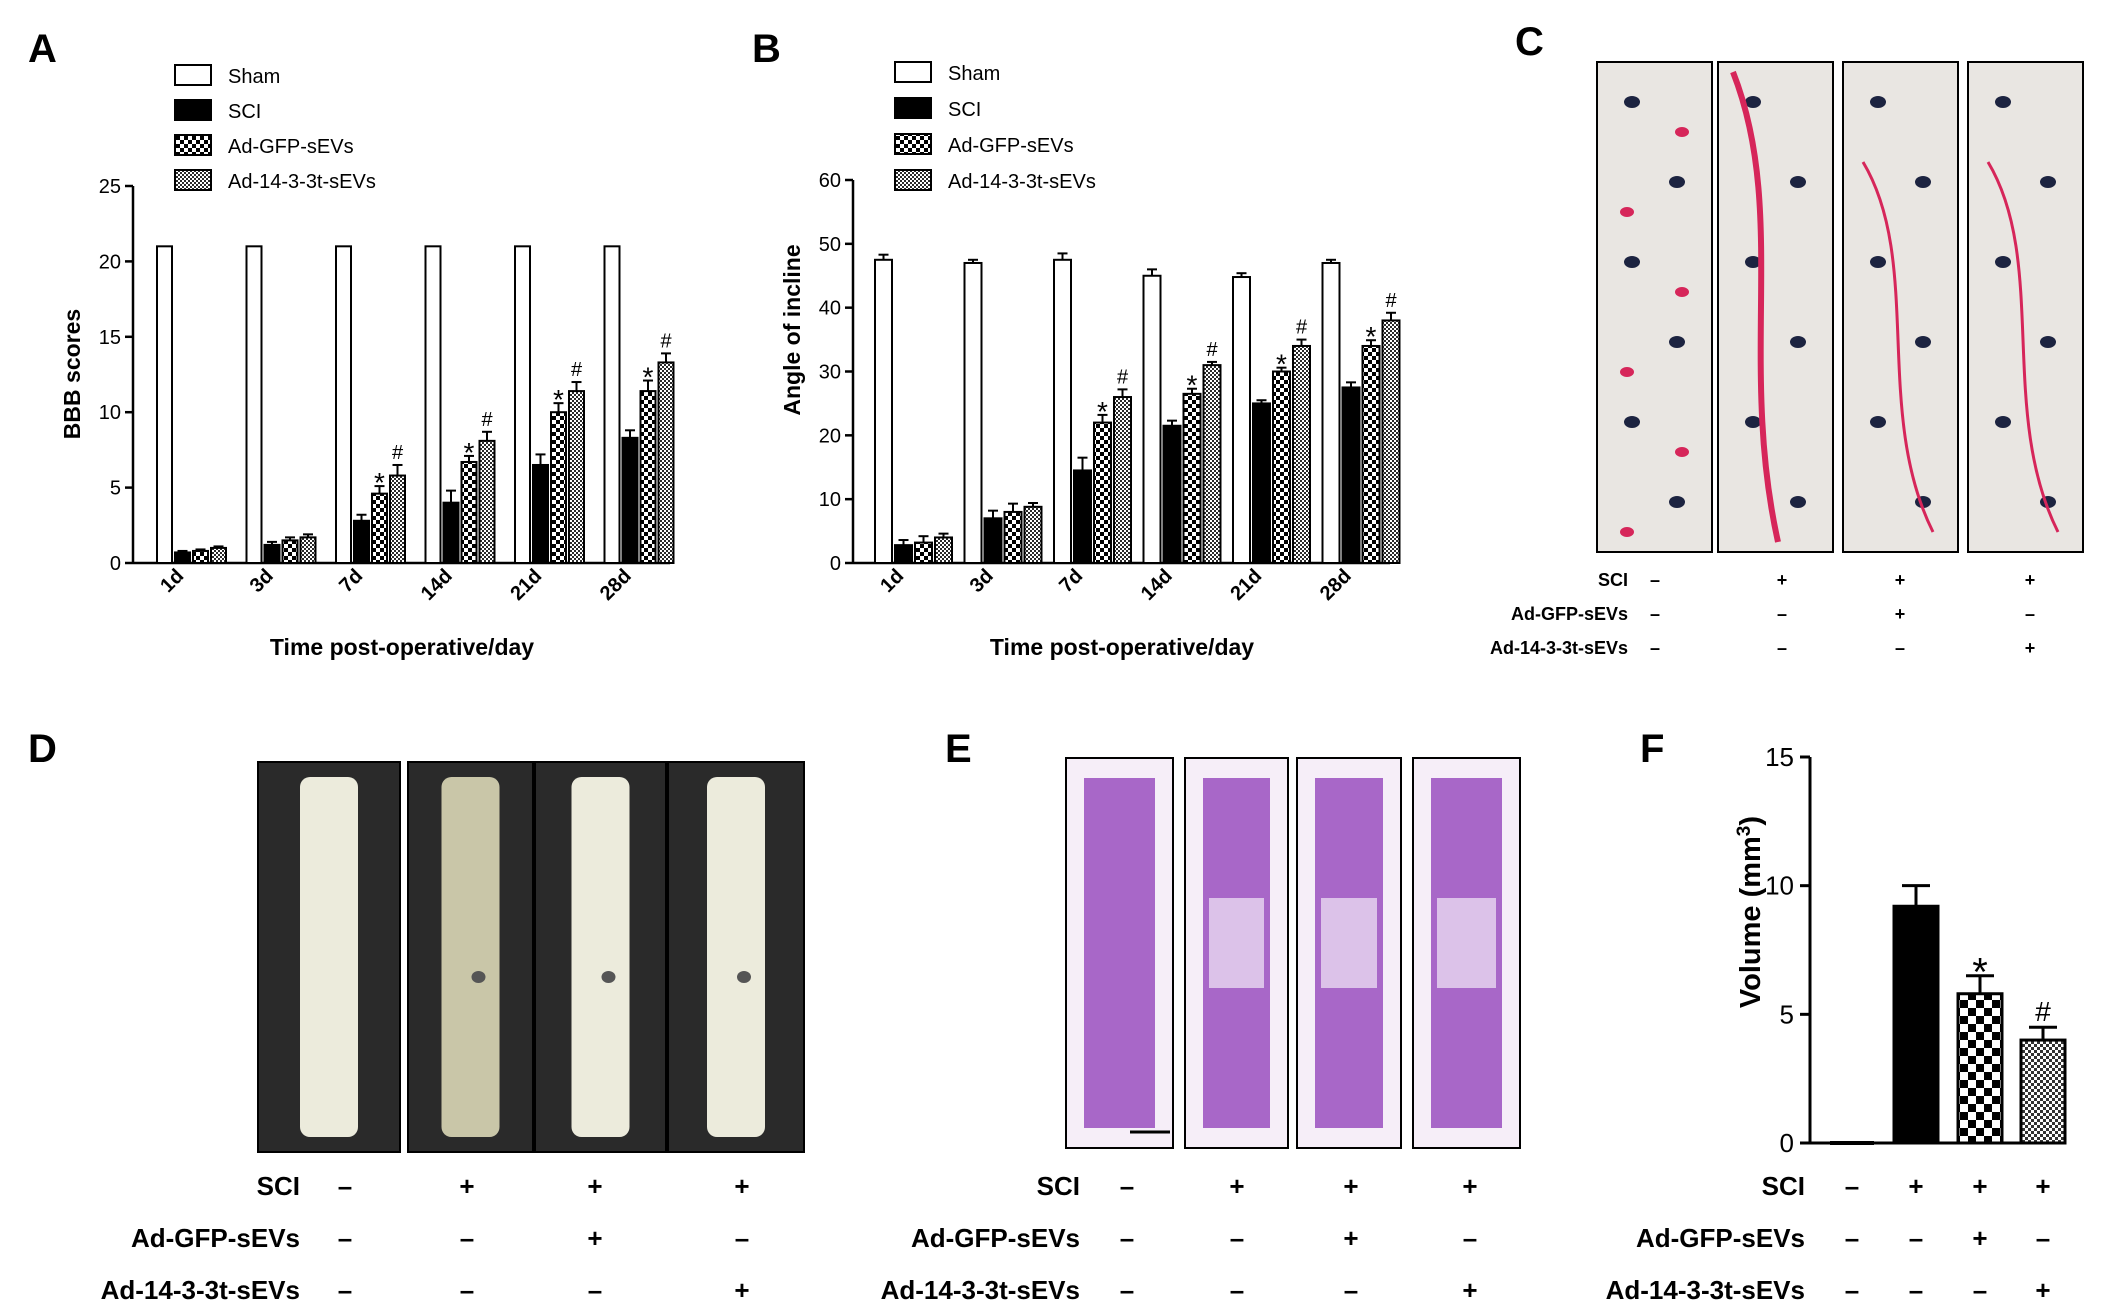 This screenshot has width=2115, height=1316. Describe the element at coordinates (913, 72) in the screenshot. I see `legend-swatch-sham` at that location.